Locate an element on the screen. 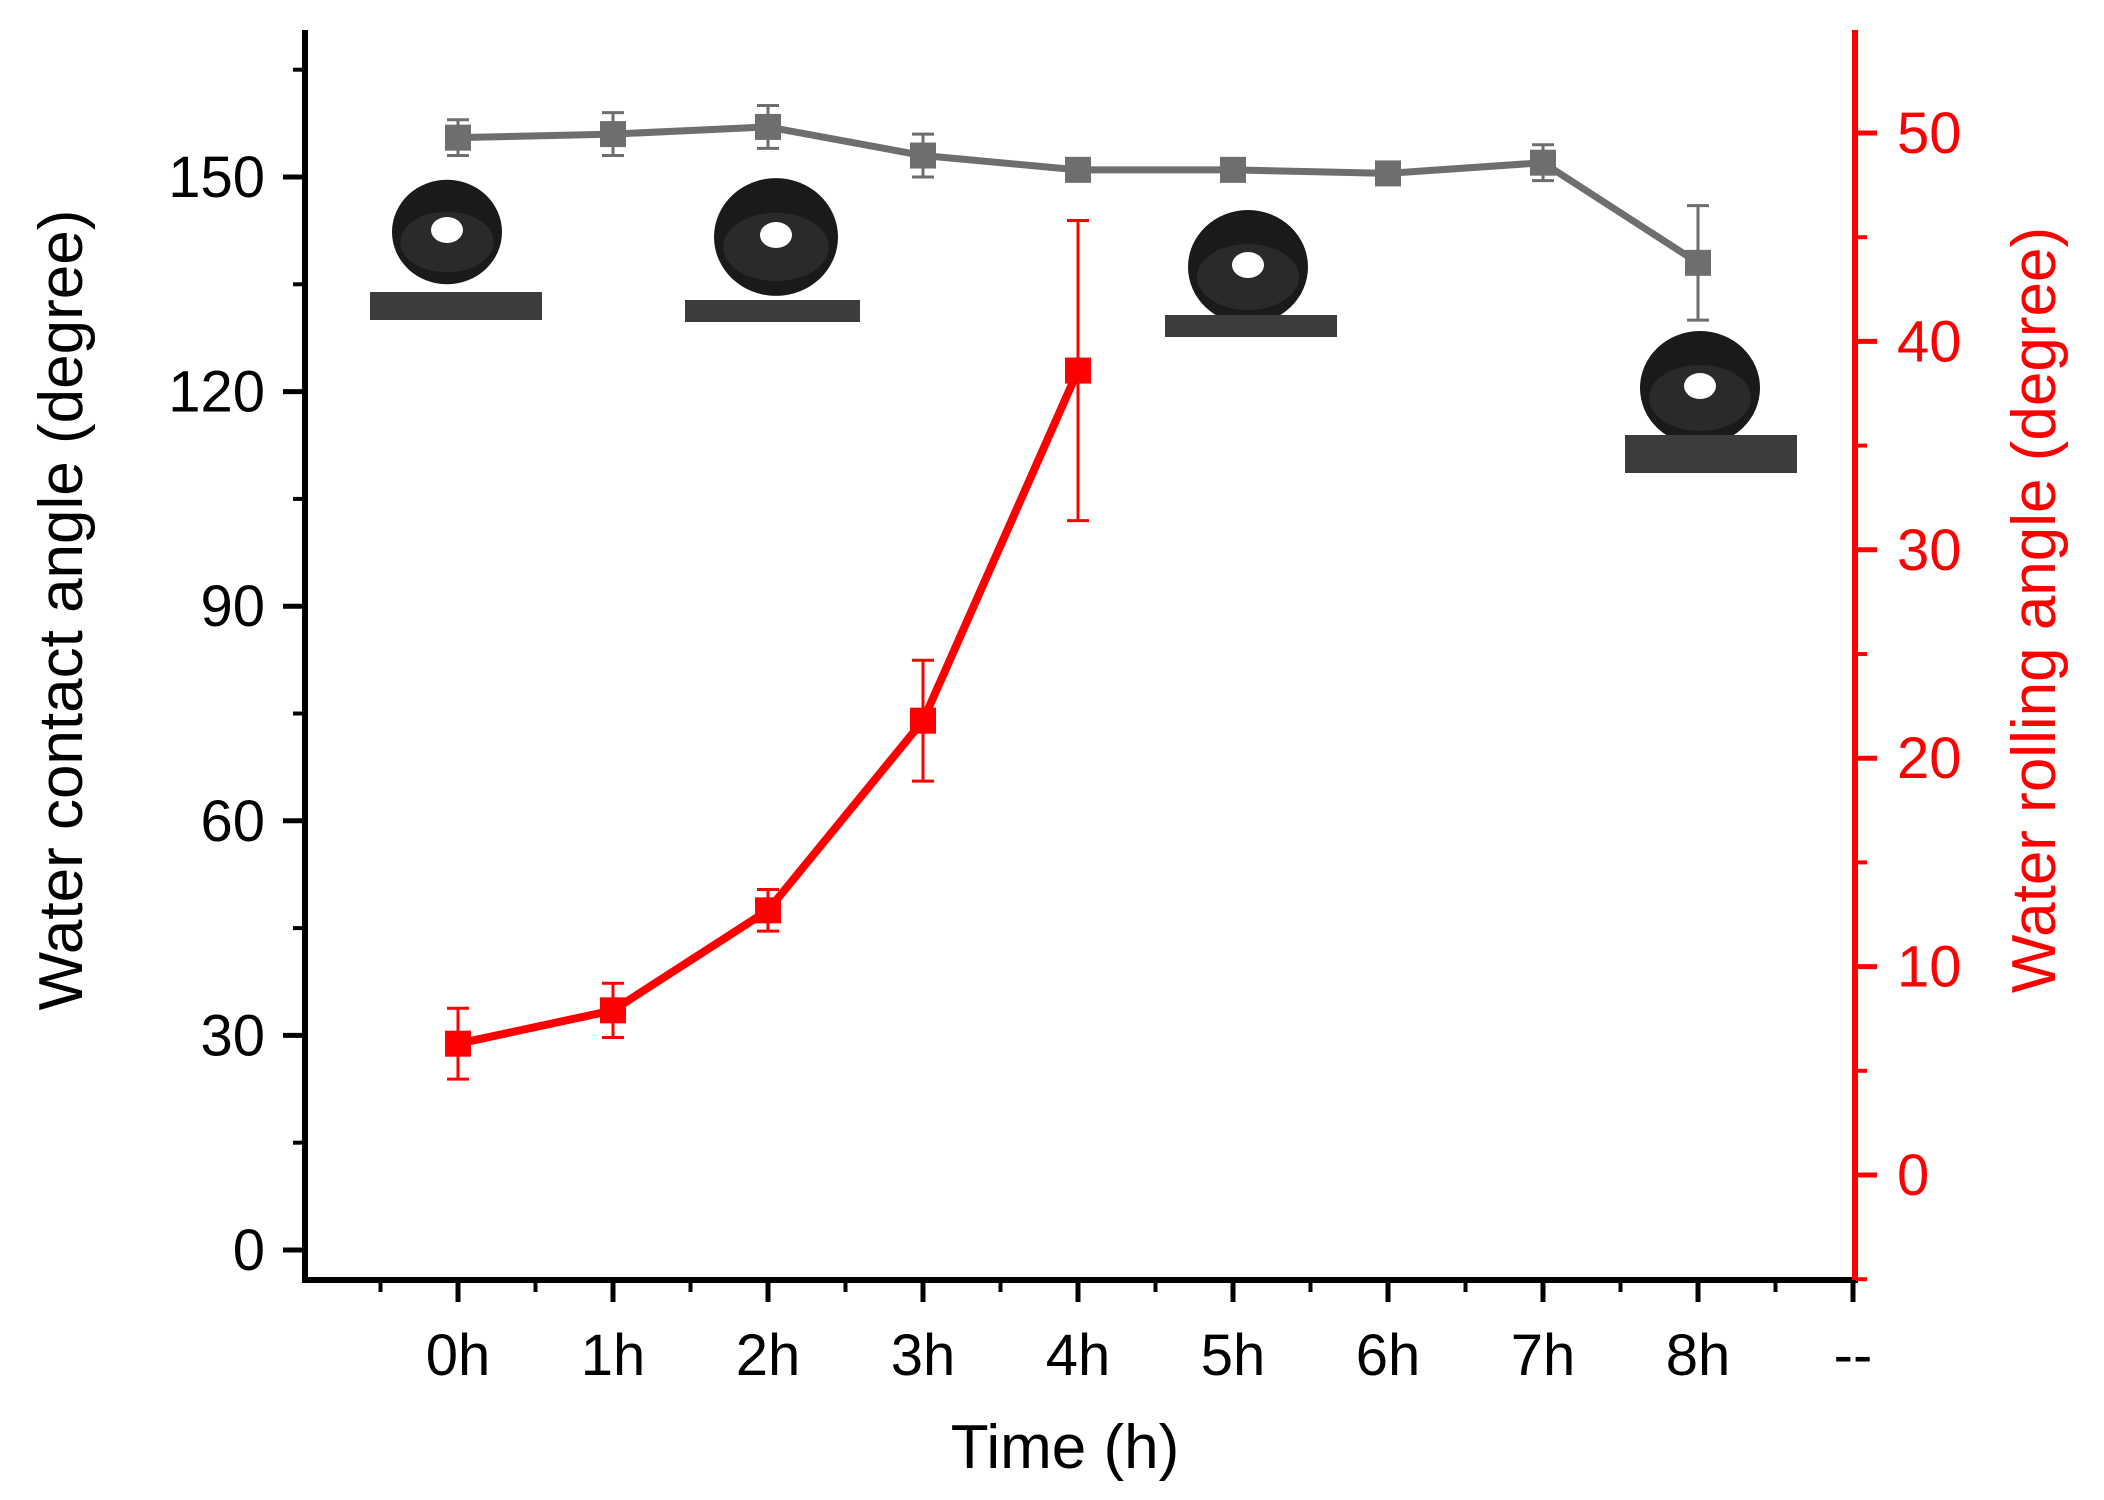 The height and width of the screenshot is (1500, 2104). x-tick-label: 0h is located at coordinates (458, 1355).